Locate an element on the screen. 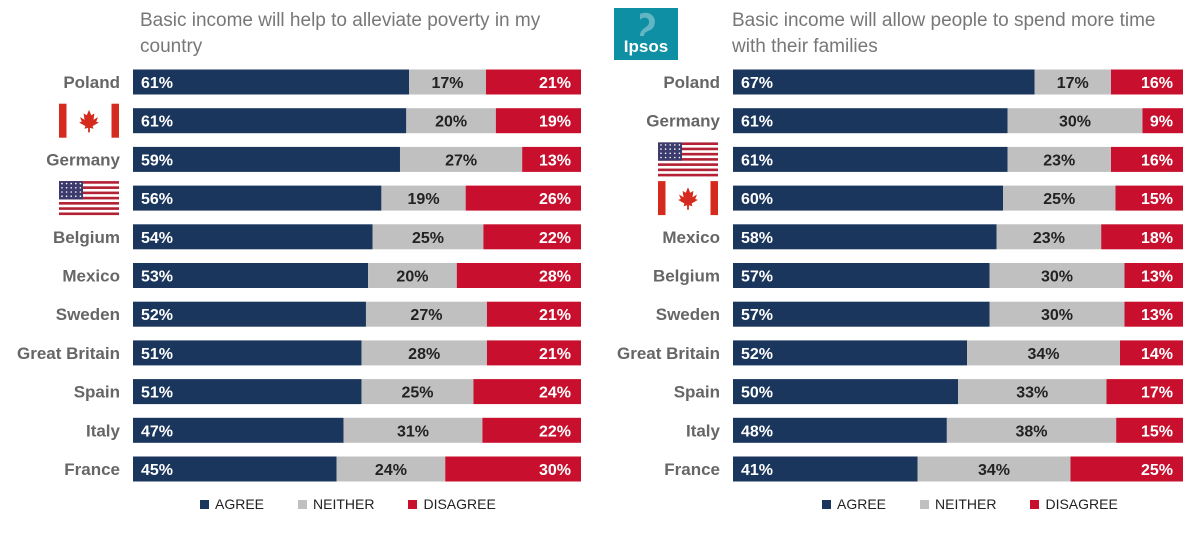 Image resolution: width=1200 pixels, height=548 pixels. data-label-agree: 45% is located at coordinates (157, 470).